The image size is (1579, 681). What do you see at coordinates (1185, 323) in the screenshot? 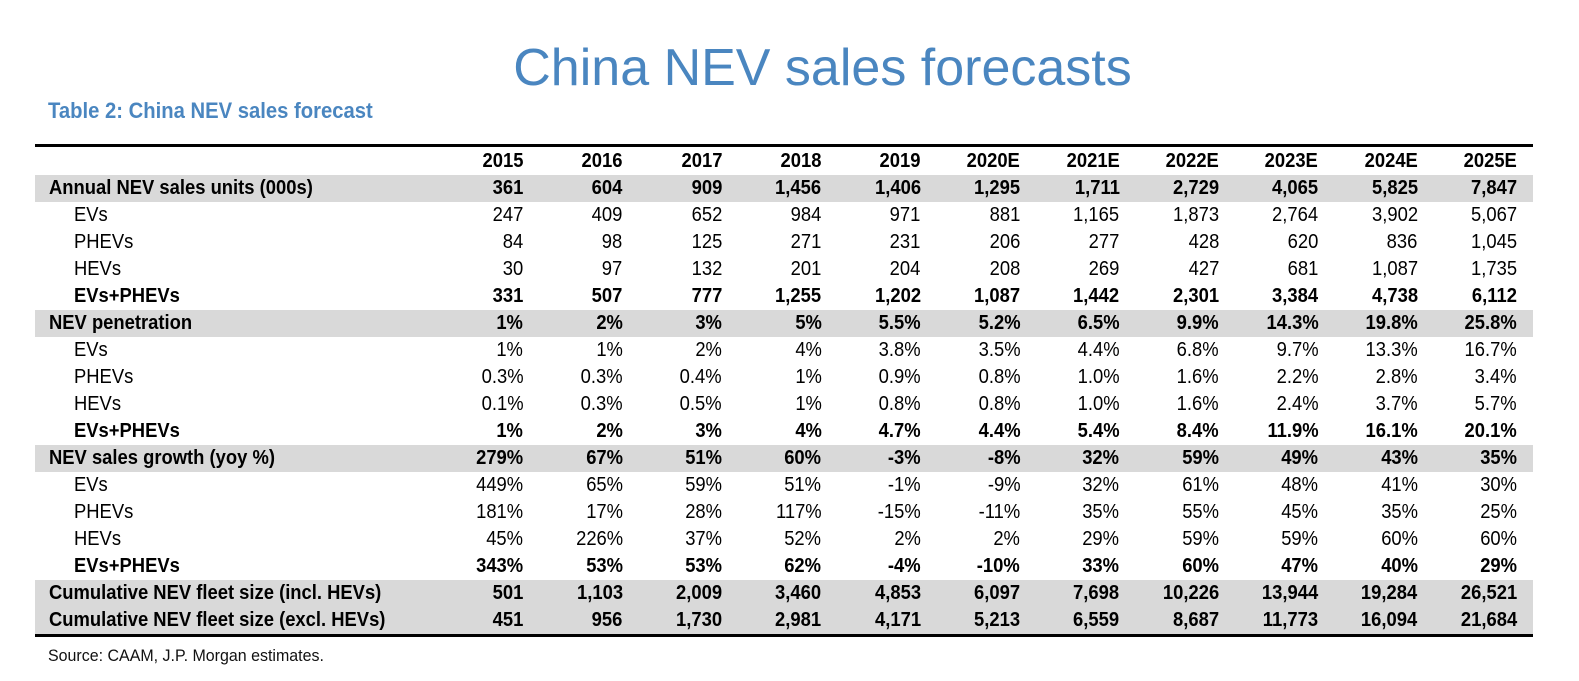
I see `table-cell: 9.9%` at bounding box center [1185, 323].